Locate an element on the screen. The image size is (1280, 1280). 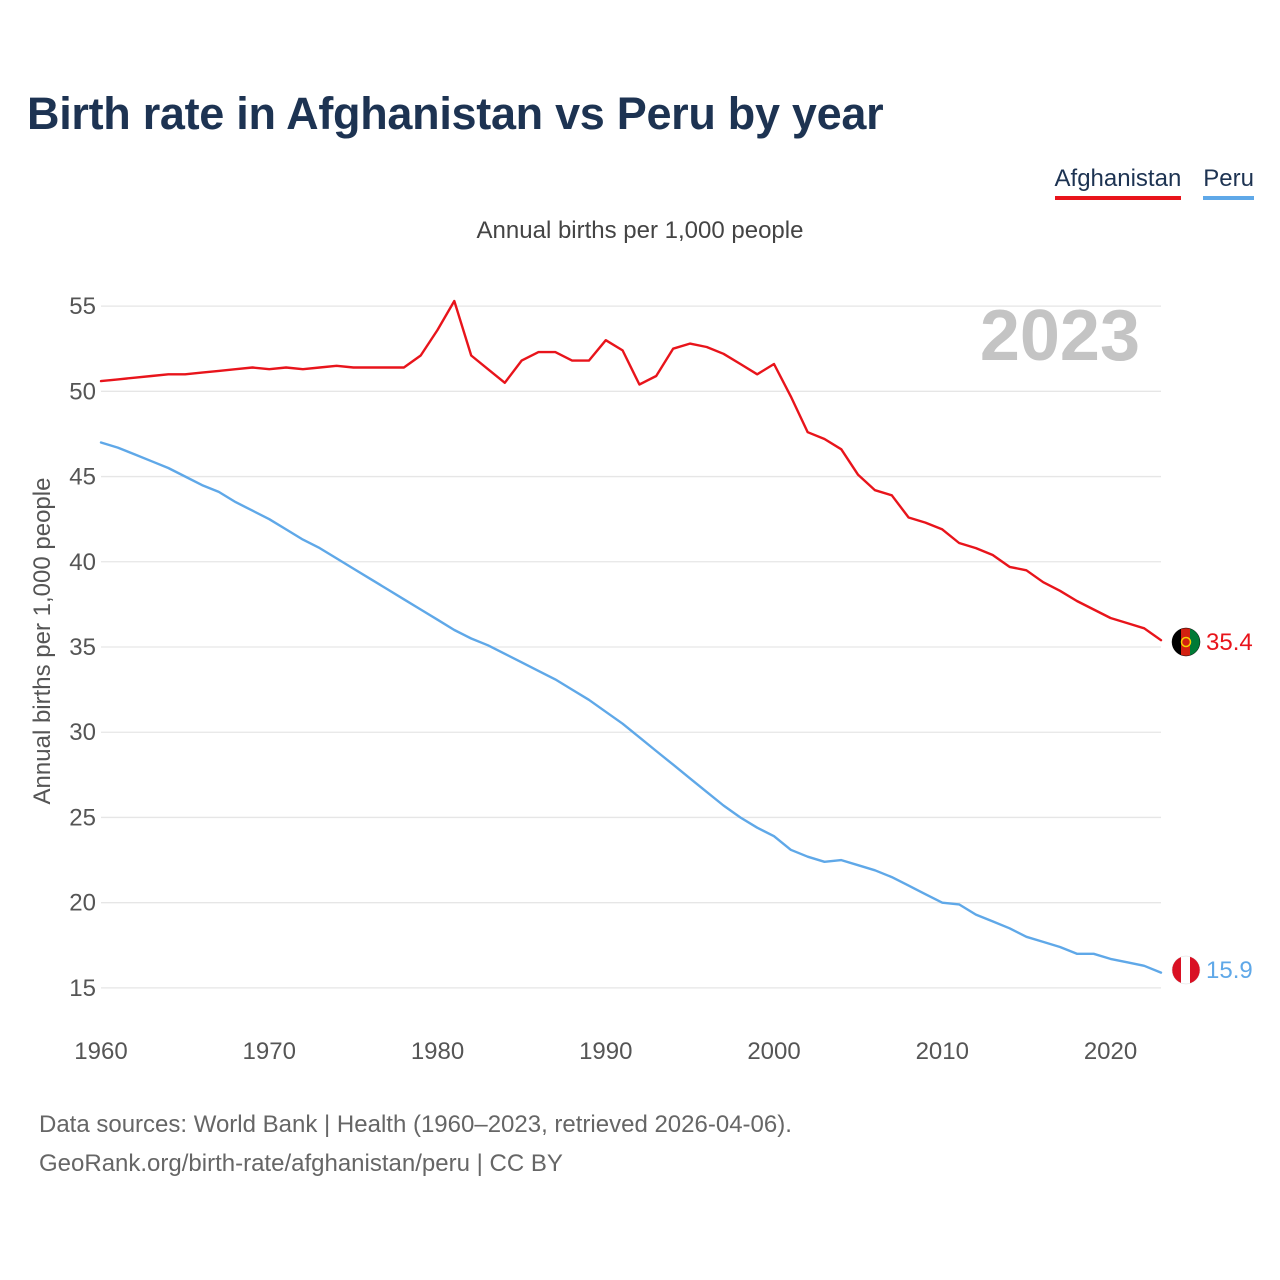
end-value-label-peru: 15.9 is located at coordinates (1229, 970).